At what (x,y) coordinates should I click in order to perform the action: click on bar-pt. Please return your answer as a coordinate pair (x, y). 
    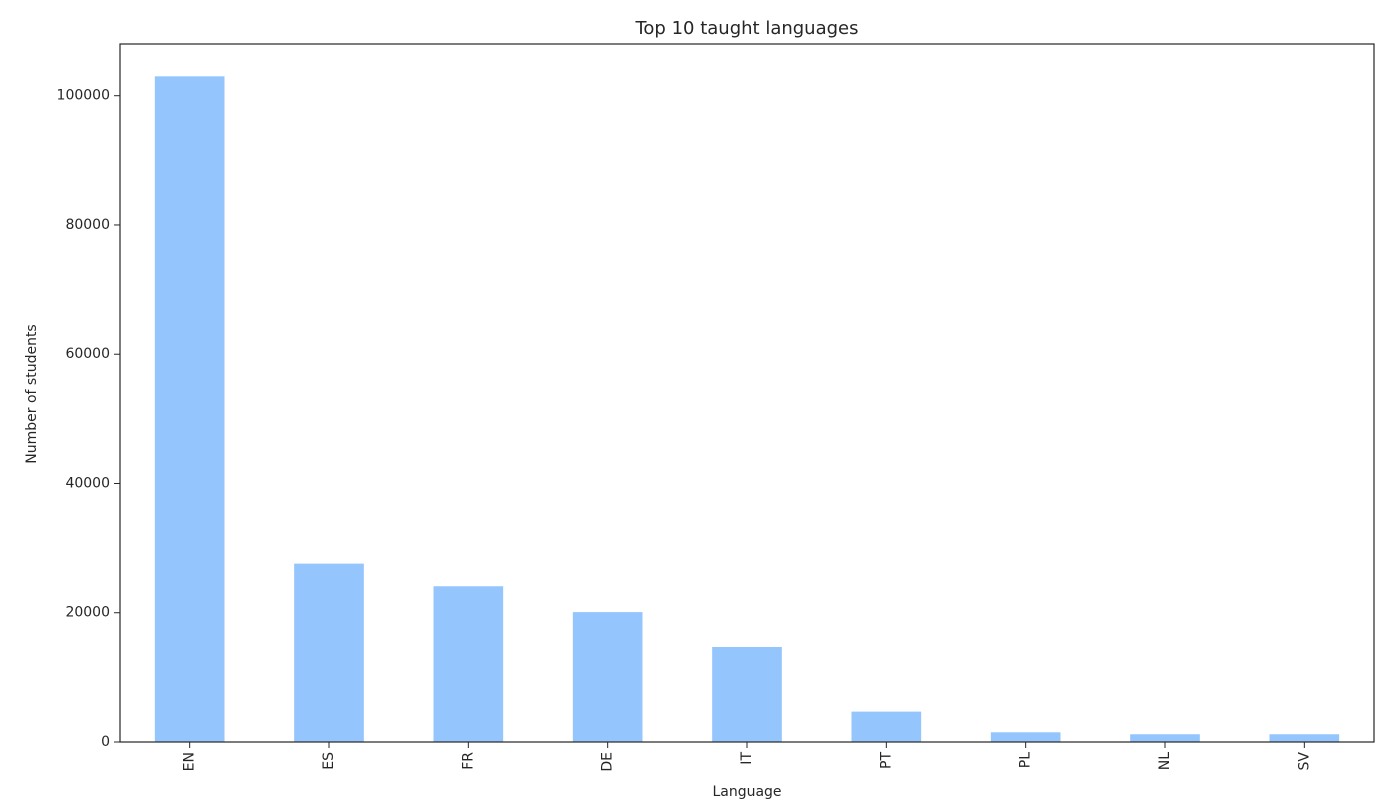
    Looking at the image, I should click on (886, 726).